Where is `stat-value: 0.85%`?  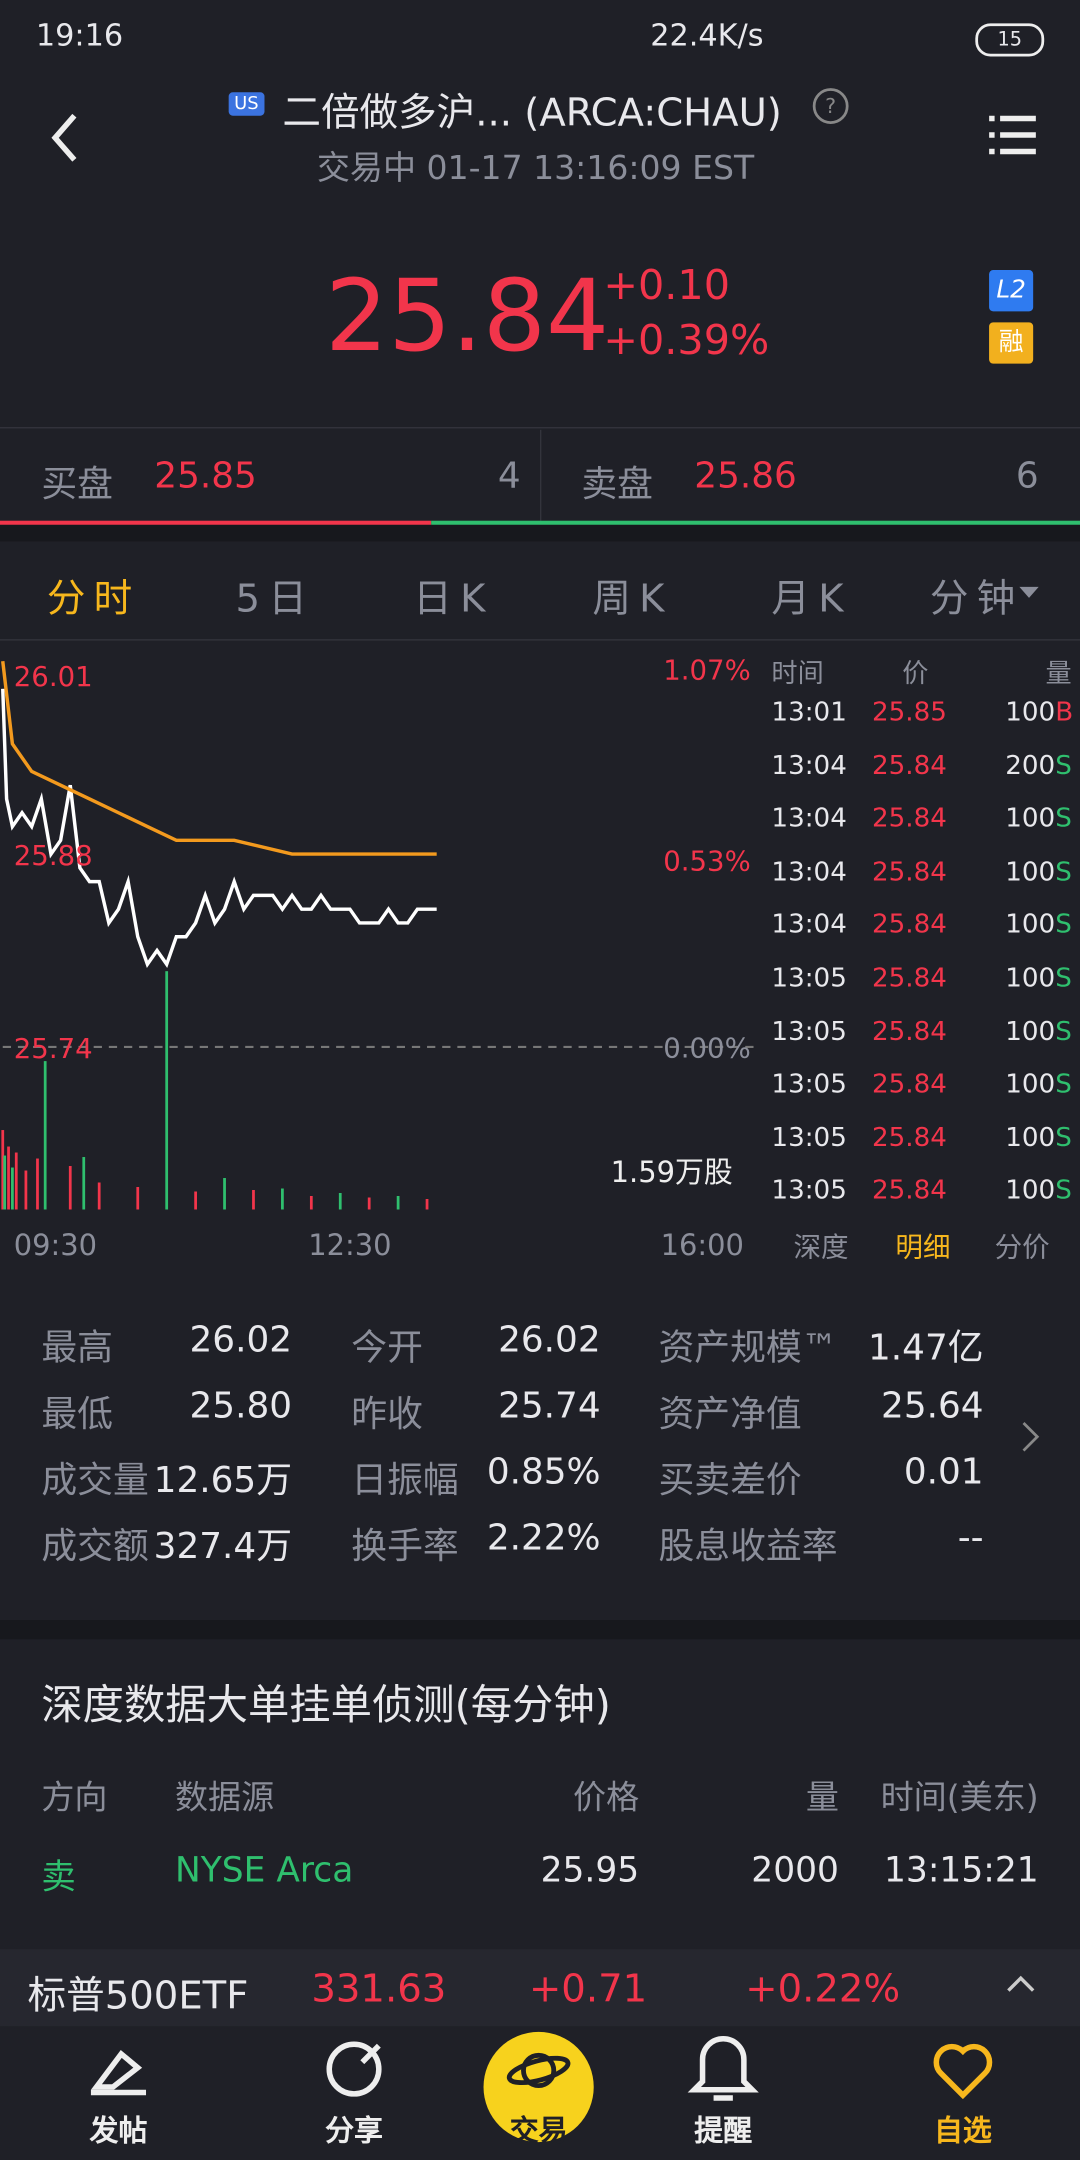
stat-value: 0.85% is located at coordinates (543, 1472).